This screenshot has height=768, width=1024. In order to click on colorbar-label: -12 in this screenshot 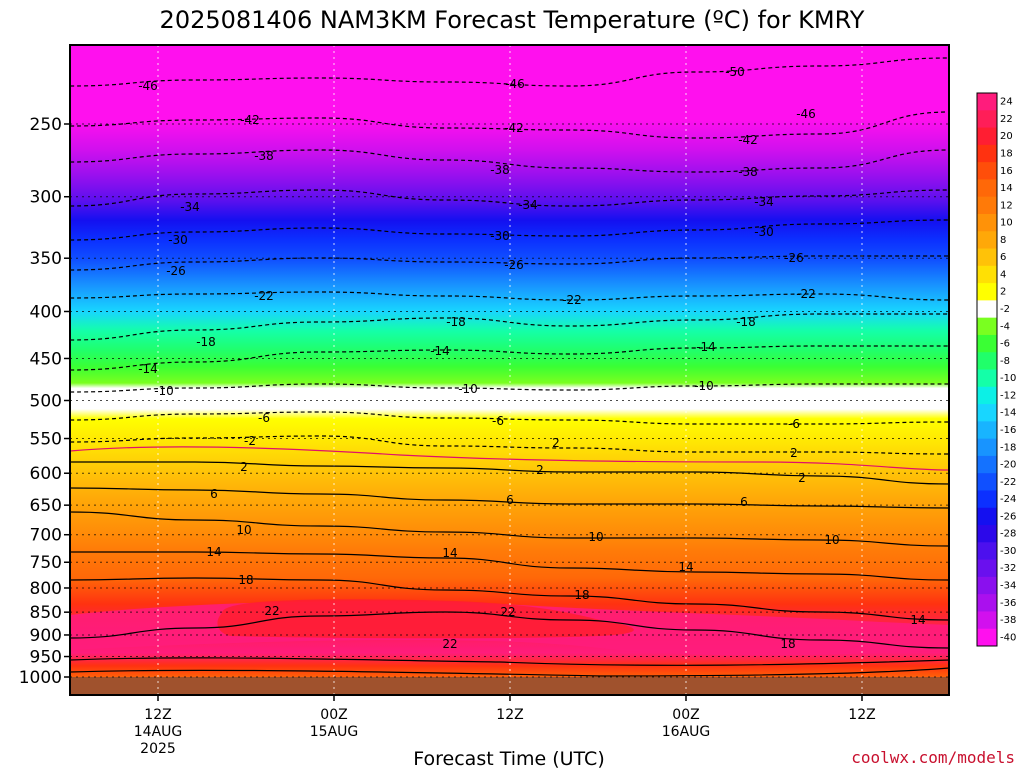, I will do `click(1008, 395)`.